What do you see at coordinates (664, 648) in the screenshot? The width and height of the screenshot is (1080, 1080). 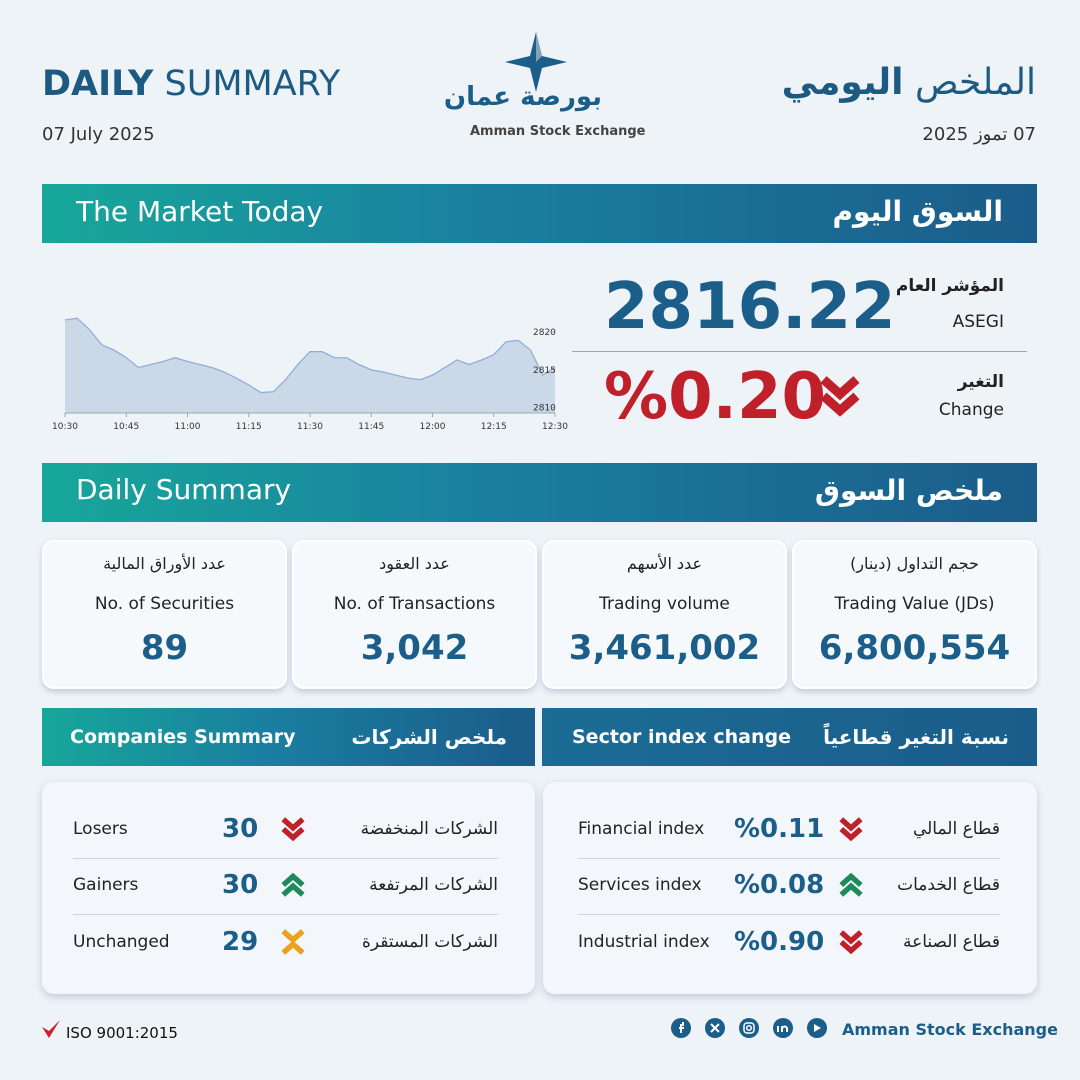 I see `card-value: 3,461,002` at bounding box center [664, 648].